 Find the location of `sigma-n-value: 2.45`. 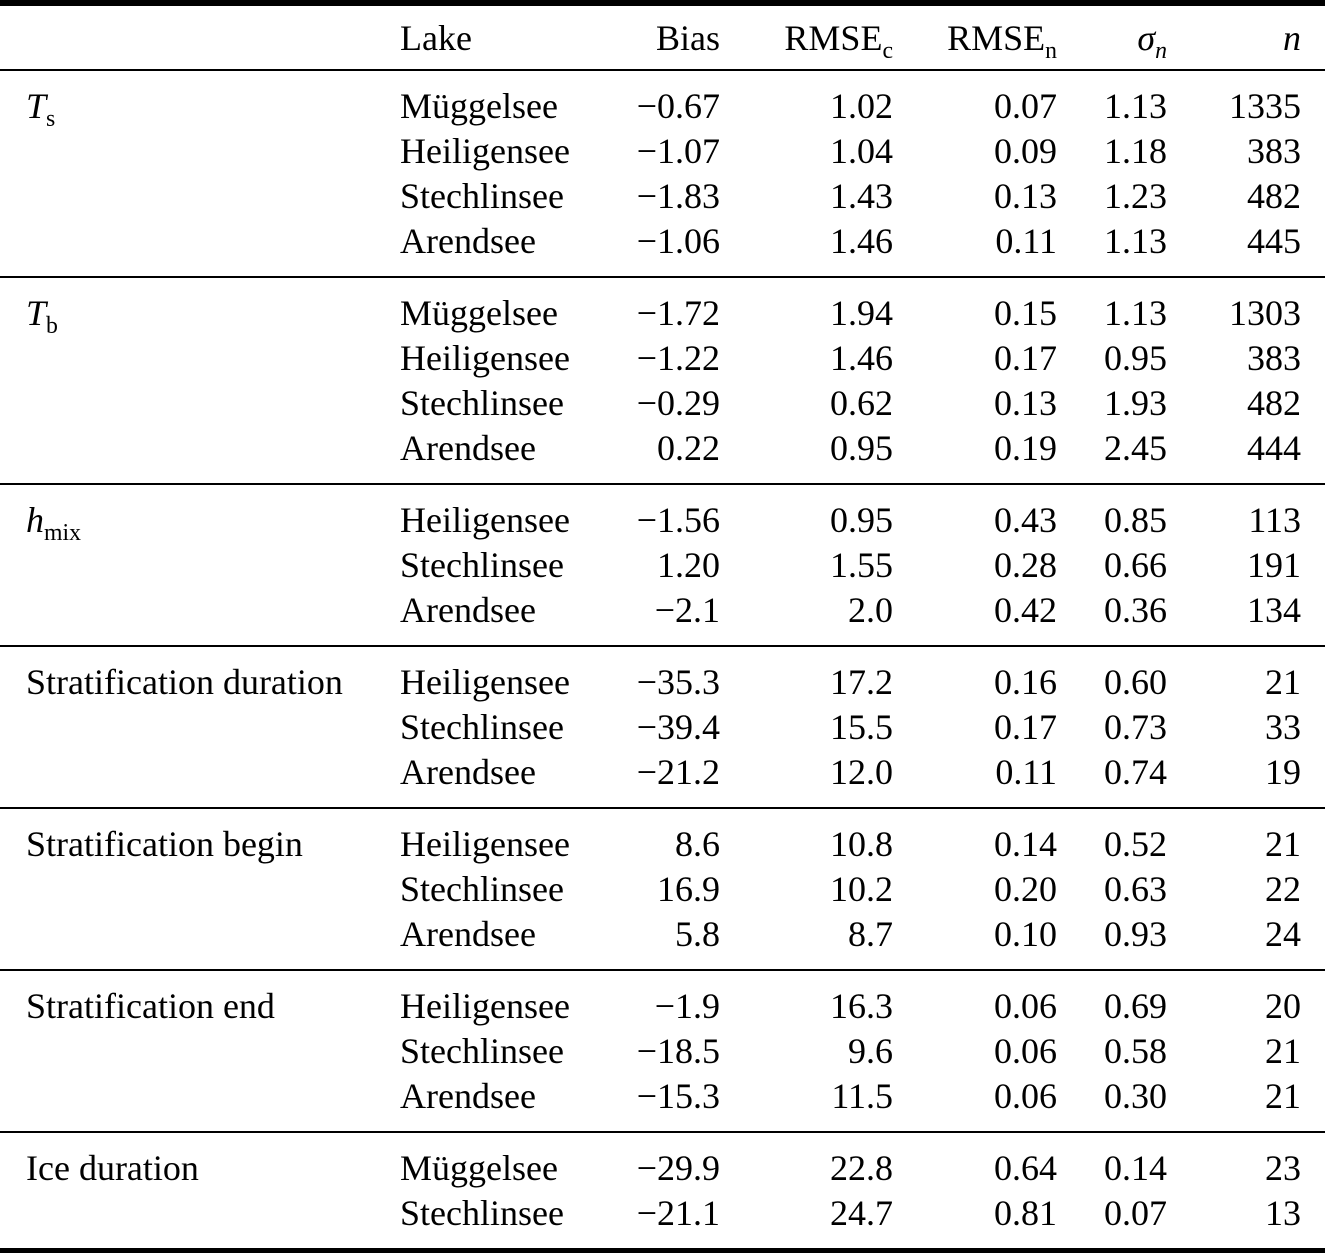

sigma-n-value: 2.45 is located at coordinates (1135, 448).